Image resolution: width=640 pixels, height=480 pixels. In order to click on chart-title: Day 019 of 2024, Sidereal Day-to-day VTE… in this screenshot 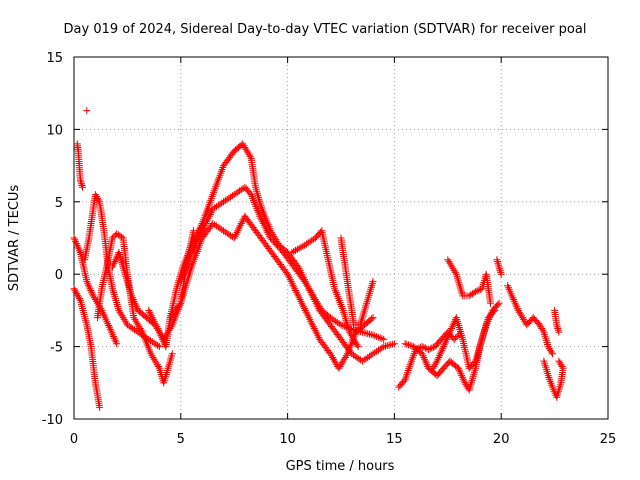, I will do `click(325, 29)`.